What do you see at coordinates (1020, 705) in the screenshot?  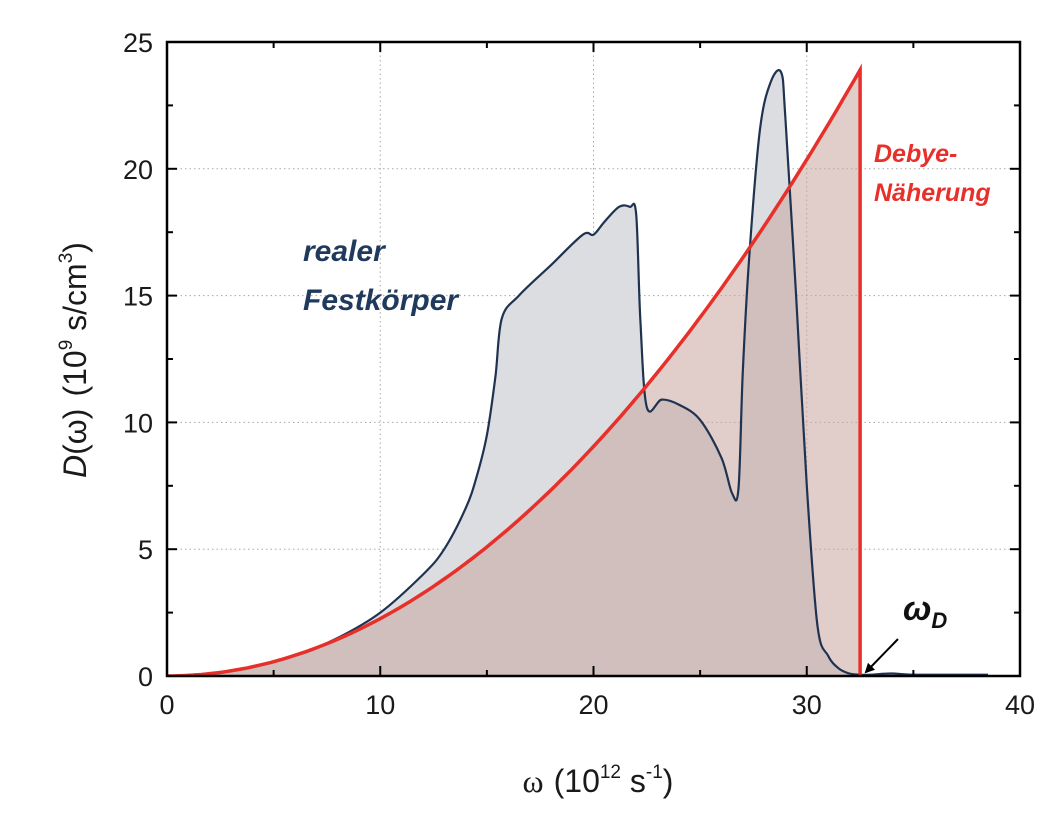 I see `x-tick-label: 40` at bounding box center [1020, 705].